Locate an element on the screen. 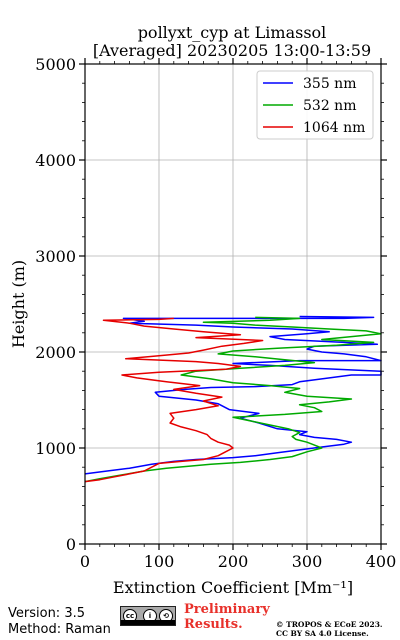 Image resolution: width=400 pixels, height=640 pixels. x-tick-label: 400 is located at coordinates (381, 561).